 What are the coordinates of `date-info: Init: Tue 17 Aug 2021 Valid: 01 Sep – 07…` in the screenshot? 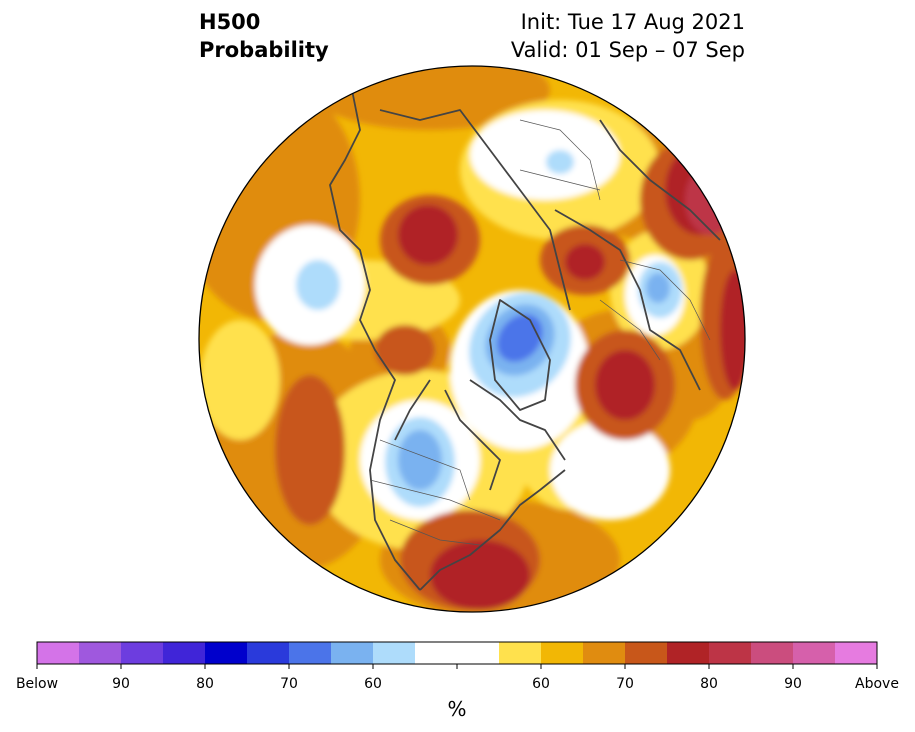 It's located at (628, 36).